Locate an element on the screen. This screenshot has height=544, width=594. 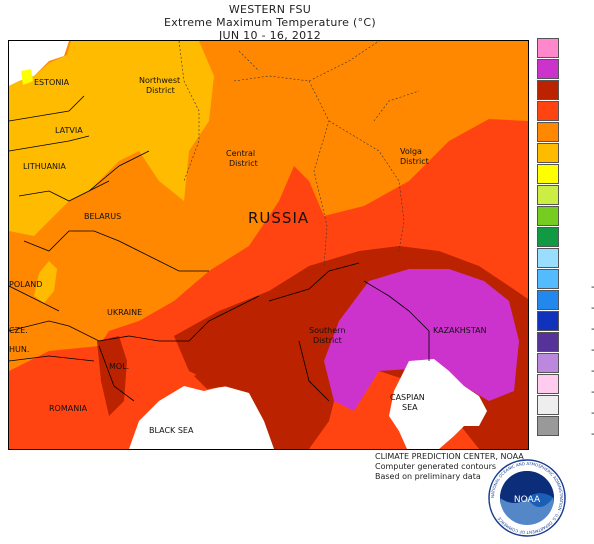
legend-label: 15 is located at coordinates (581, 181).